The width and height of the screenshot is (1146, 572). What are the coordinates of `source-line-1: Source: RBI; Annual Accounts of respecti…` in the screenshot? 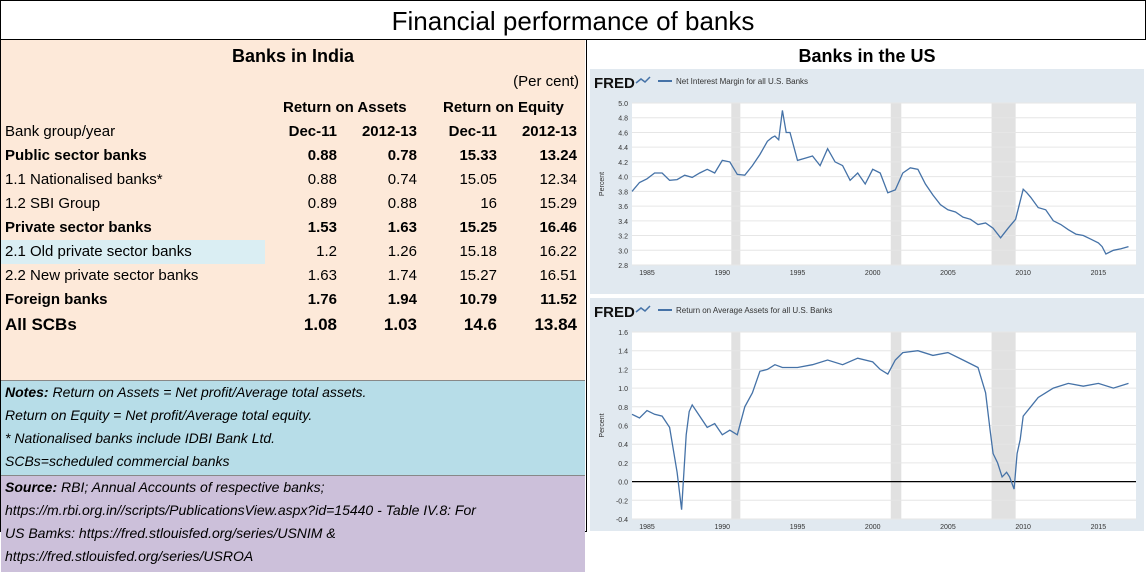 It's located at (293, 487).